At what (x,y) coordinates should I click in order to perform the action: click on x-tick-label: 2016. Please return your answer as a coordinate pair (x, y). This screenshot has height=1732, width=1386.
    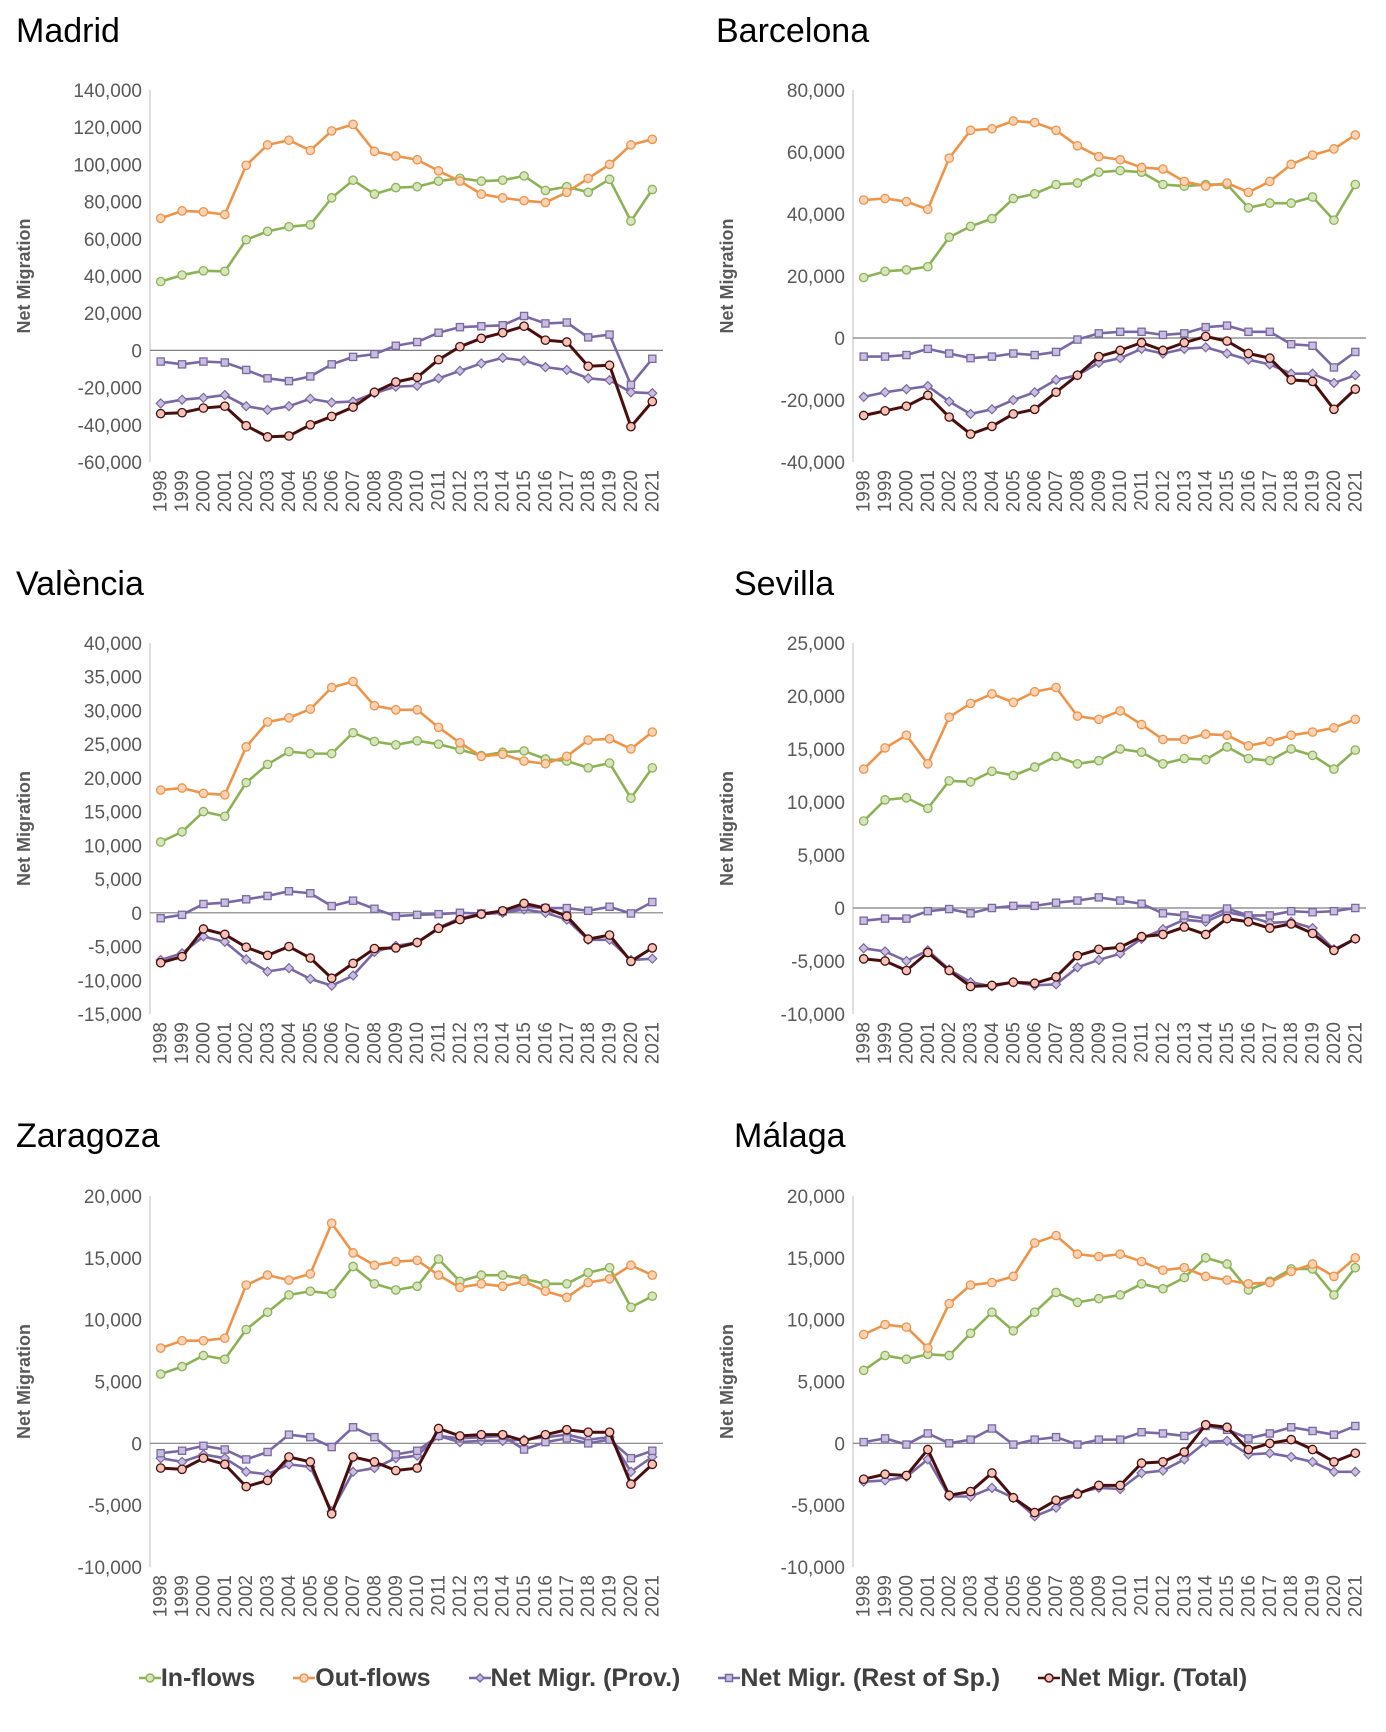
    Looking at the image, I should click on (1248, 1596).